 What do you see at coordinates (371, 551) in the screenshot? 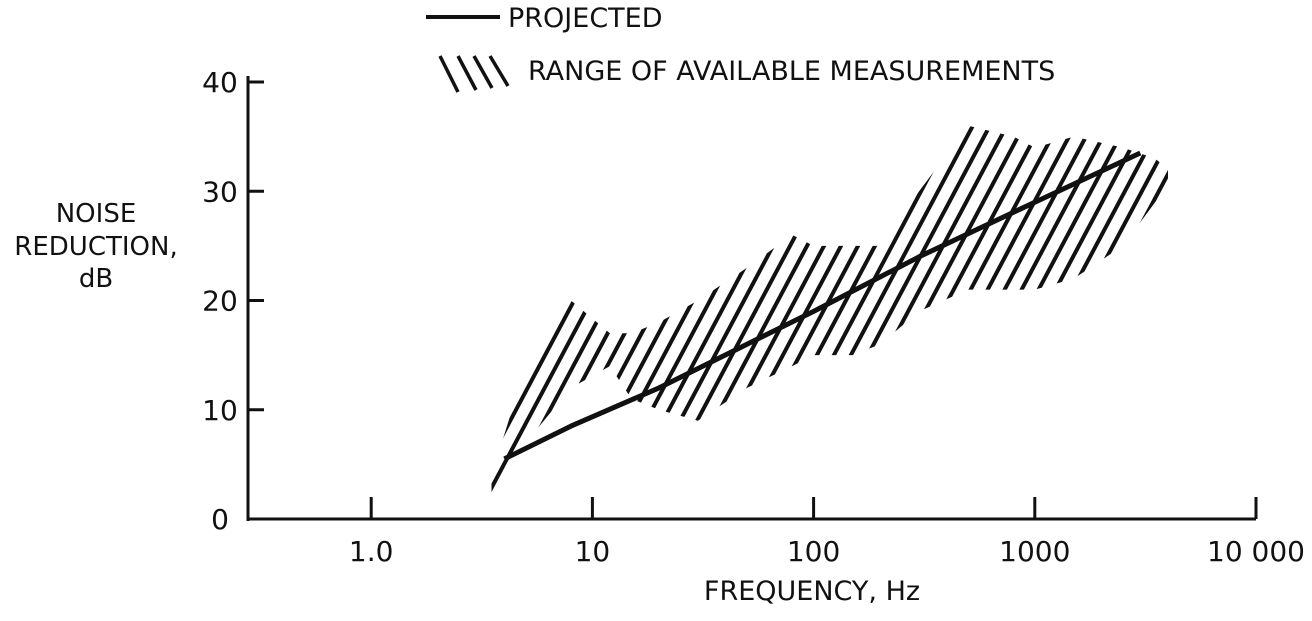
I see `x-tick-label: 1.0` at bounding box center [371, 551].